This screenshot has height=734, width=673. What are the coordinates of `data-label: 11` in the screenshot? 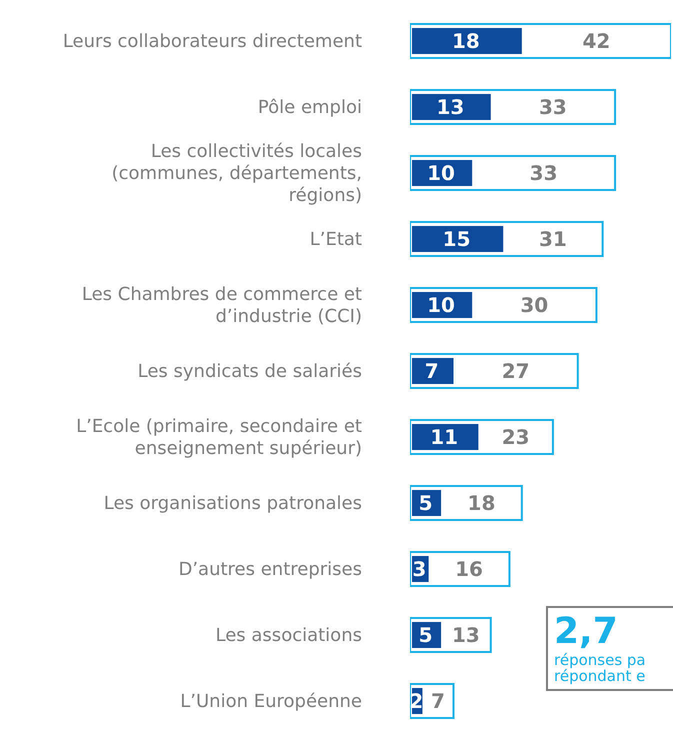 It's located at (444, 437).